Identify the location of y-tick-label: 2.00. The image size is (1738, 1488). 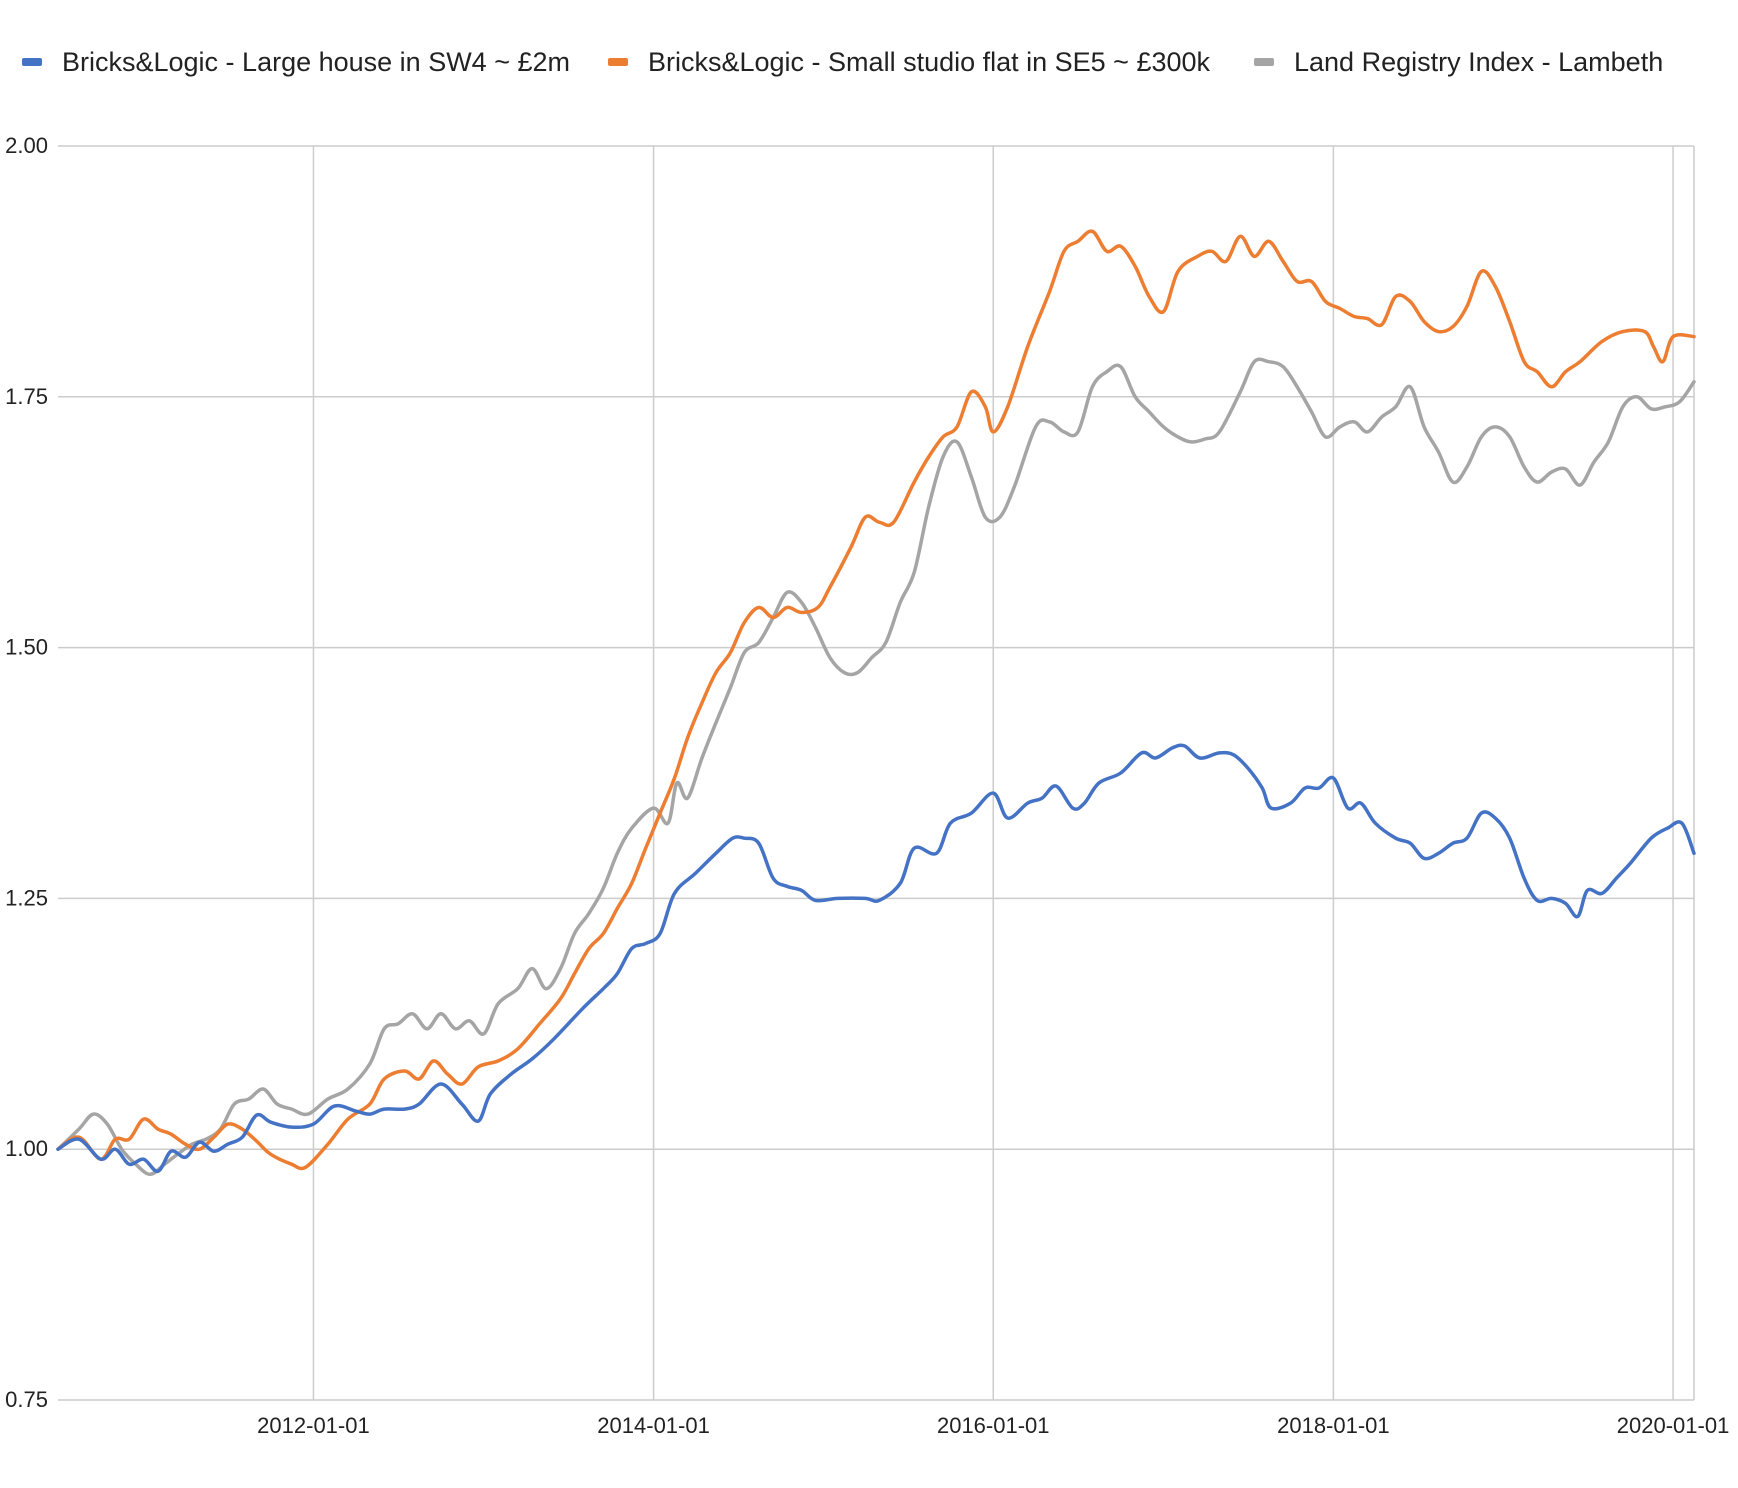
(26, 145).